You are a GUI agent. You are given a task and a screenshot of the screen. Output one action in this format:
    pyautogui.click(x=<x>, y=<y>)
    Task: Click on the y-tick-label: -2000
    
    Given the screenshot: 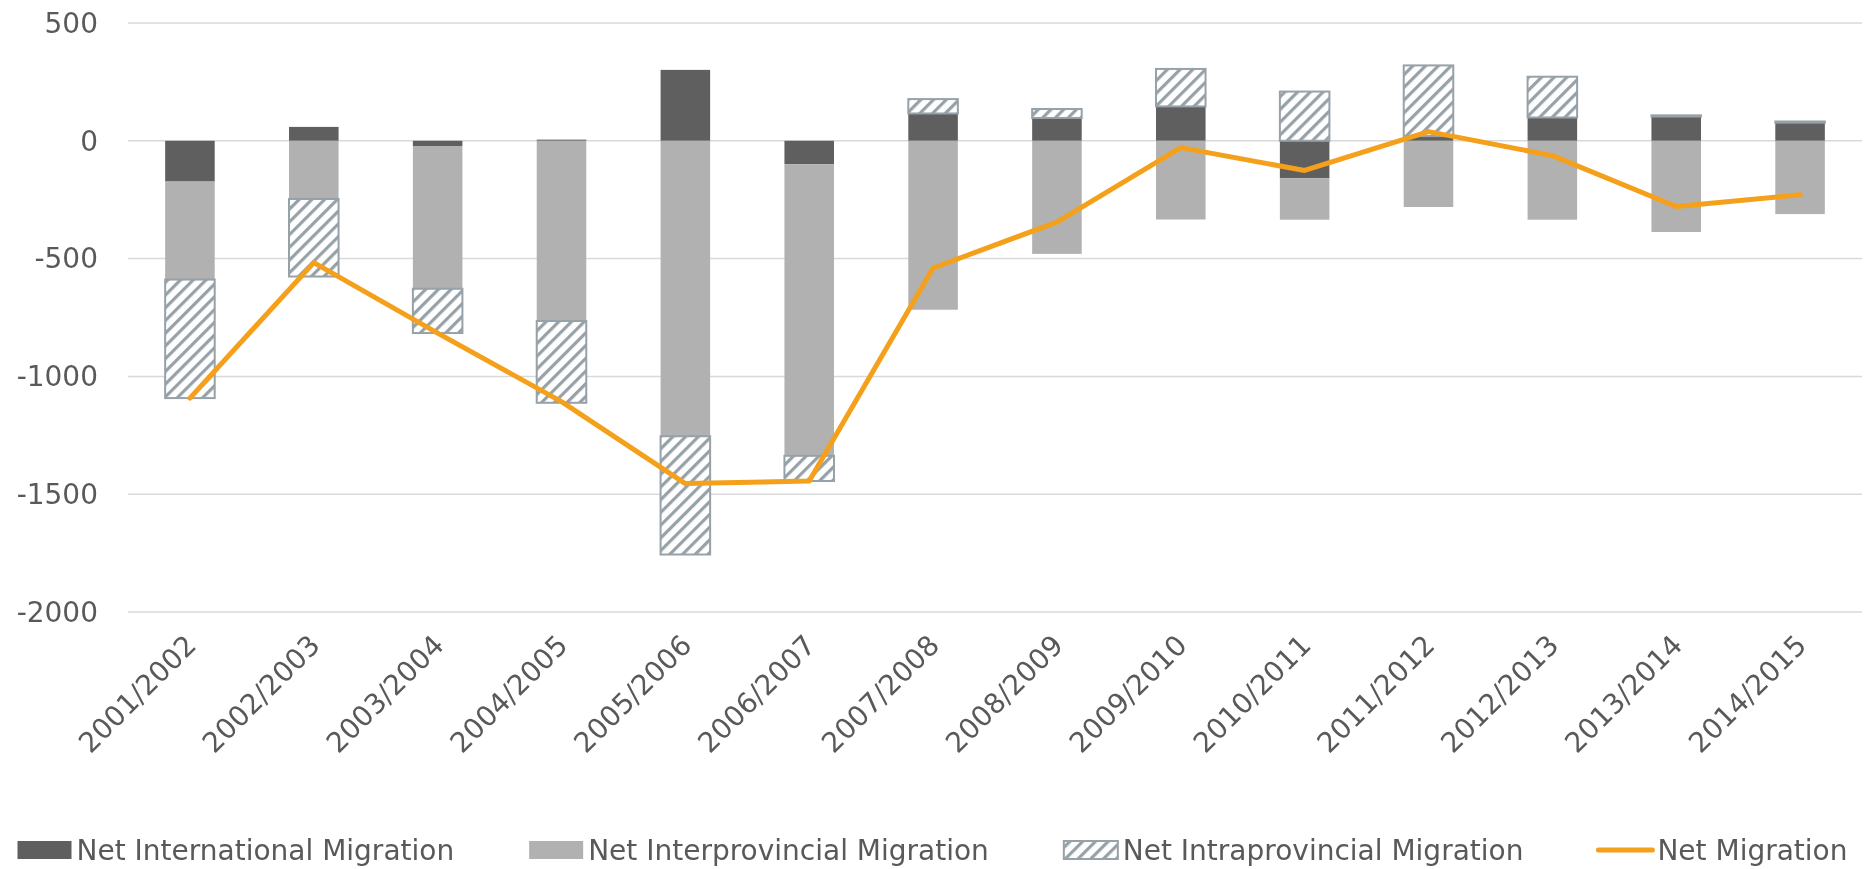 What is the action you would take?
    pyautogui.click(x=57, y=612)
    